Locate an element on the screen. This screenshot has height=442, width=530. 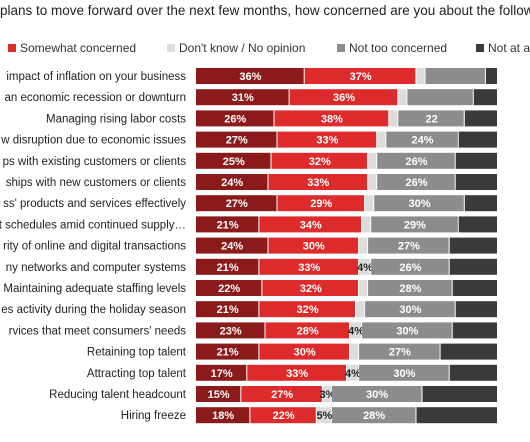
data-label: 31% is located at coordinates (243, 98).